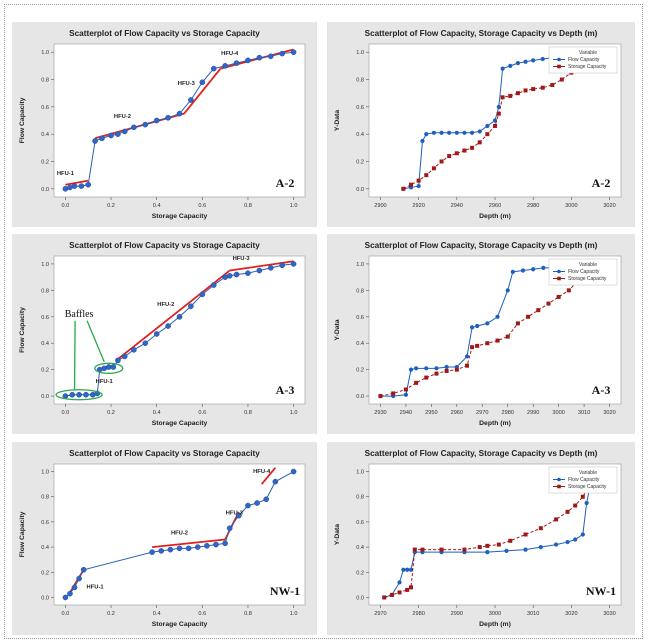  Describe the element at coordinates (180, 423) in the screenshot. I see `x-axis-label: Storage Capacity` at that location.